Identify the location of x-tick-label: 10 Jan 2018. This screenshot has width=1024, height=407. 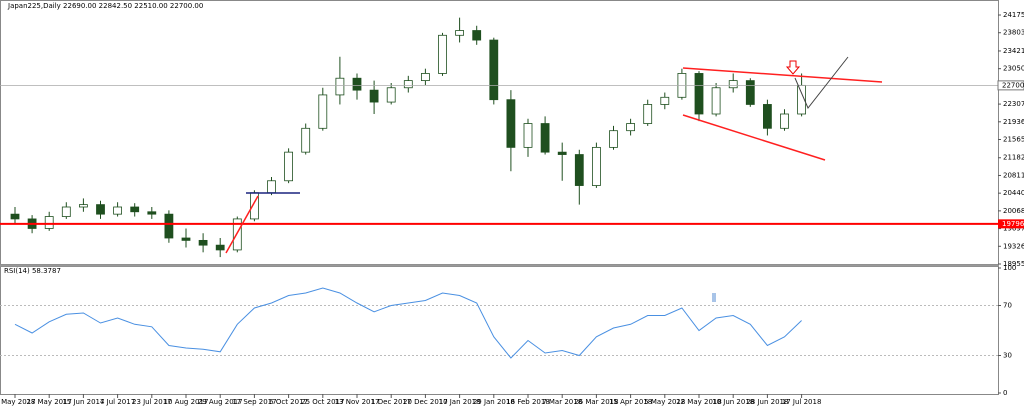
(460, 402).